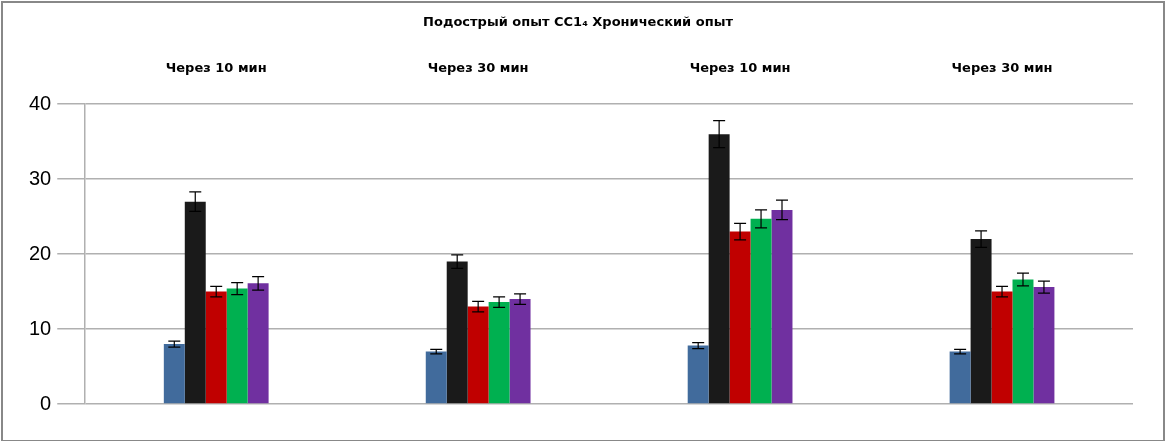 Image resolution: width=1166 pixels, height=441 pixels. I want to click on y-tick-label: 0, so click(46, 402).